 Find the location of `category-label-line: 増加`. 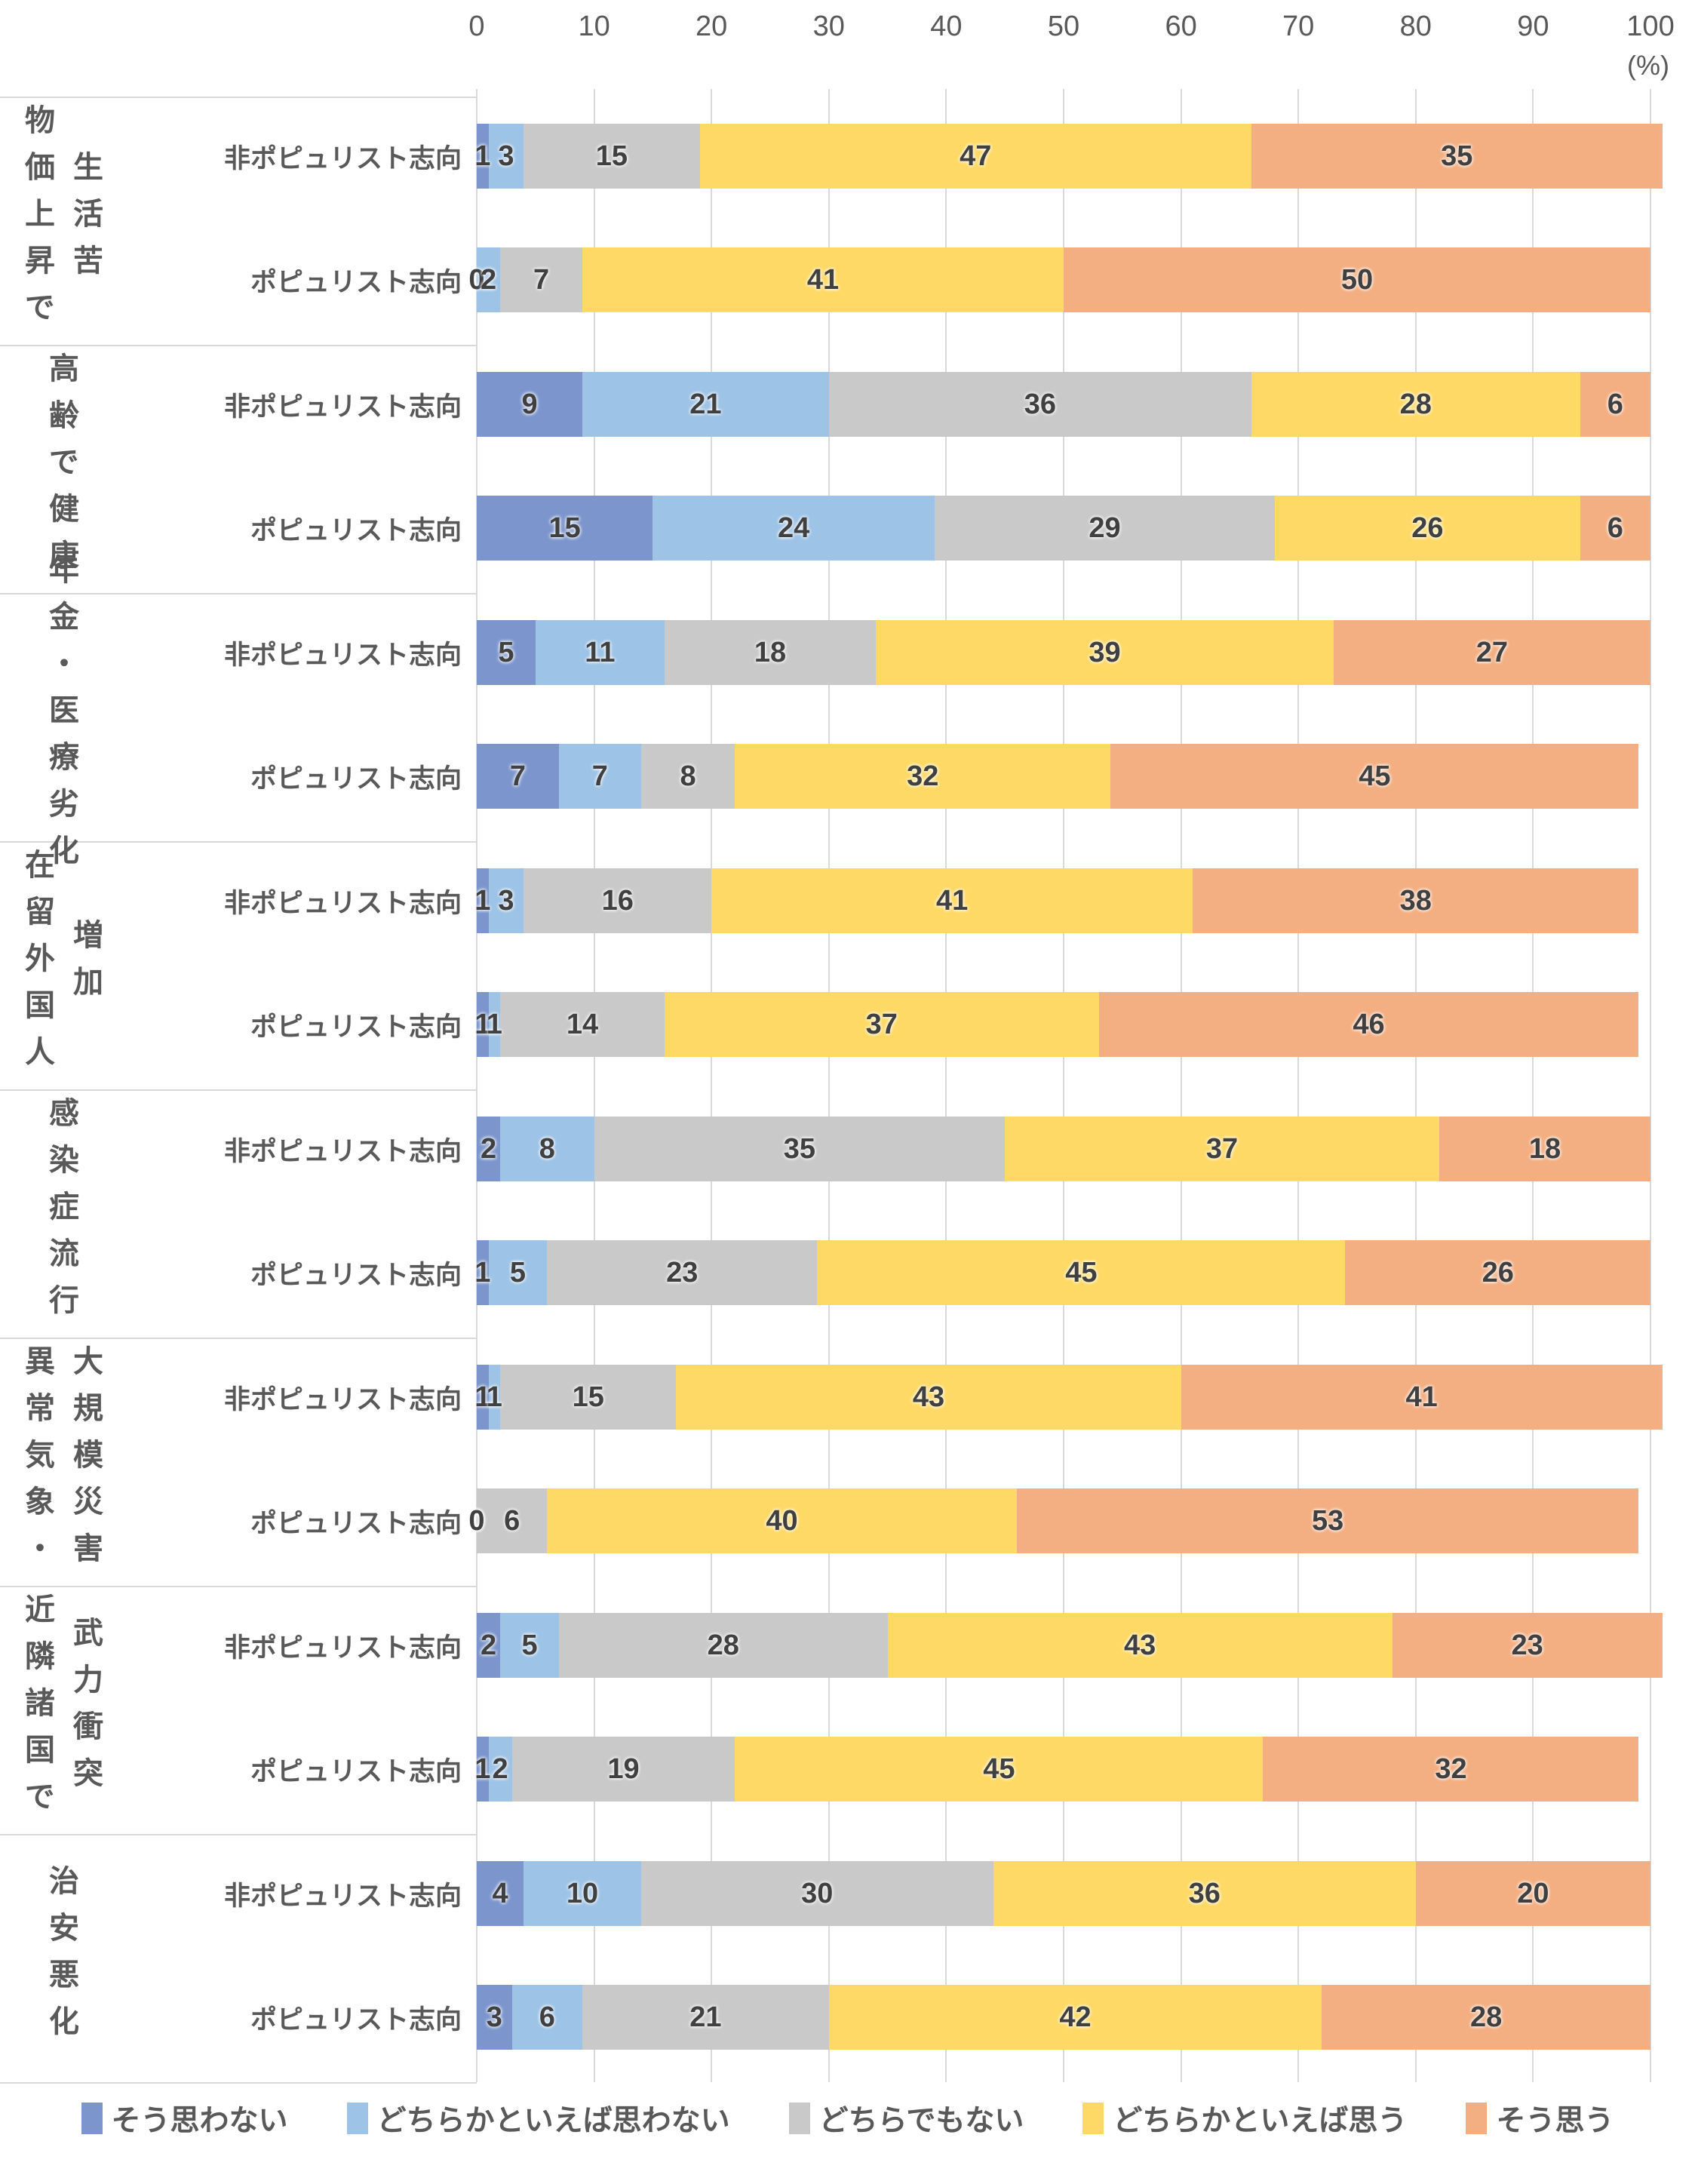

category-label-line: 増加 is located at coordinates (86, 965).